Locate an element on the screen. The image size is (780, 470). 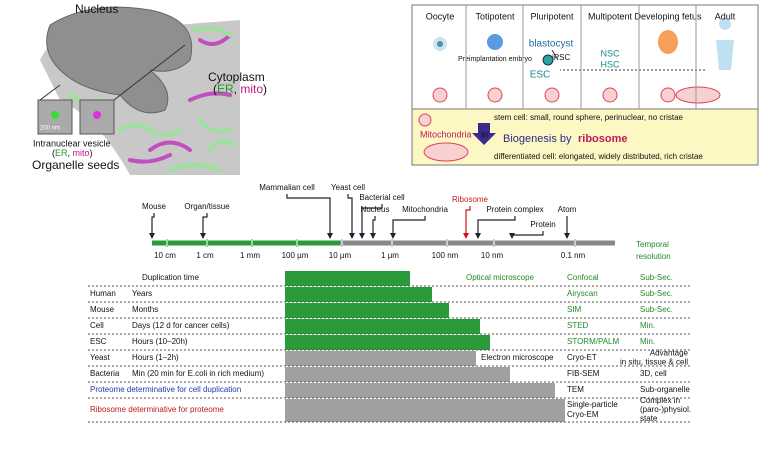
stage-label: Adult is located at coordinates (725, 16).